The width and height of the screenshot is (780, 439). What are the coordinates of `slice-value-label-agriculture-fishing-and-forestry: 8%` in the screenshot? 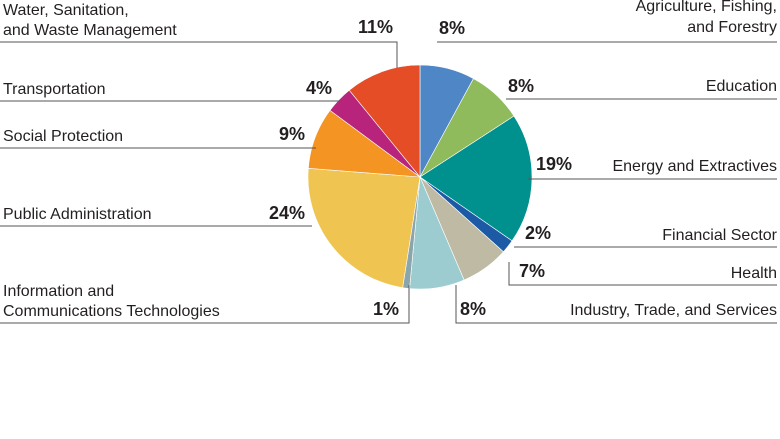 It's located at (452, 28).